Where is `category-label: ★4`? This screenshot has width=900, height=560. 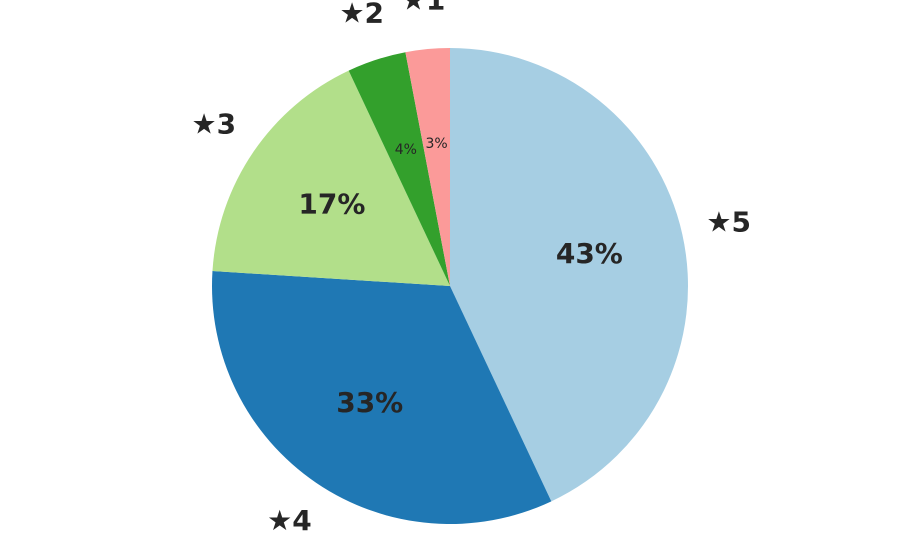 category-label: ★4 is located at coordinates (289, 520).